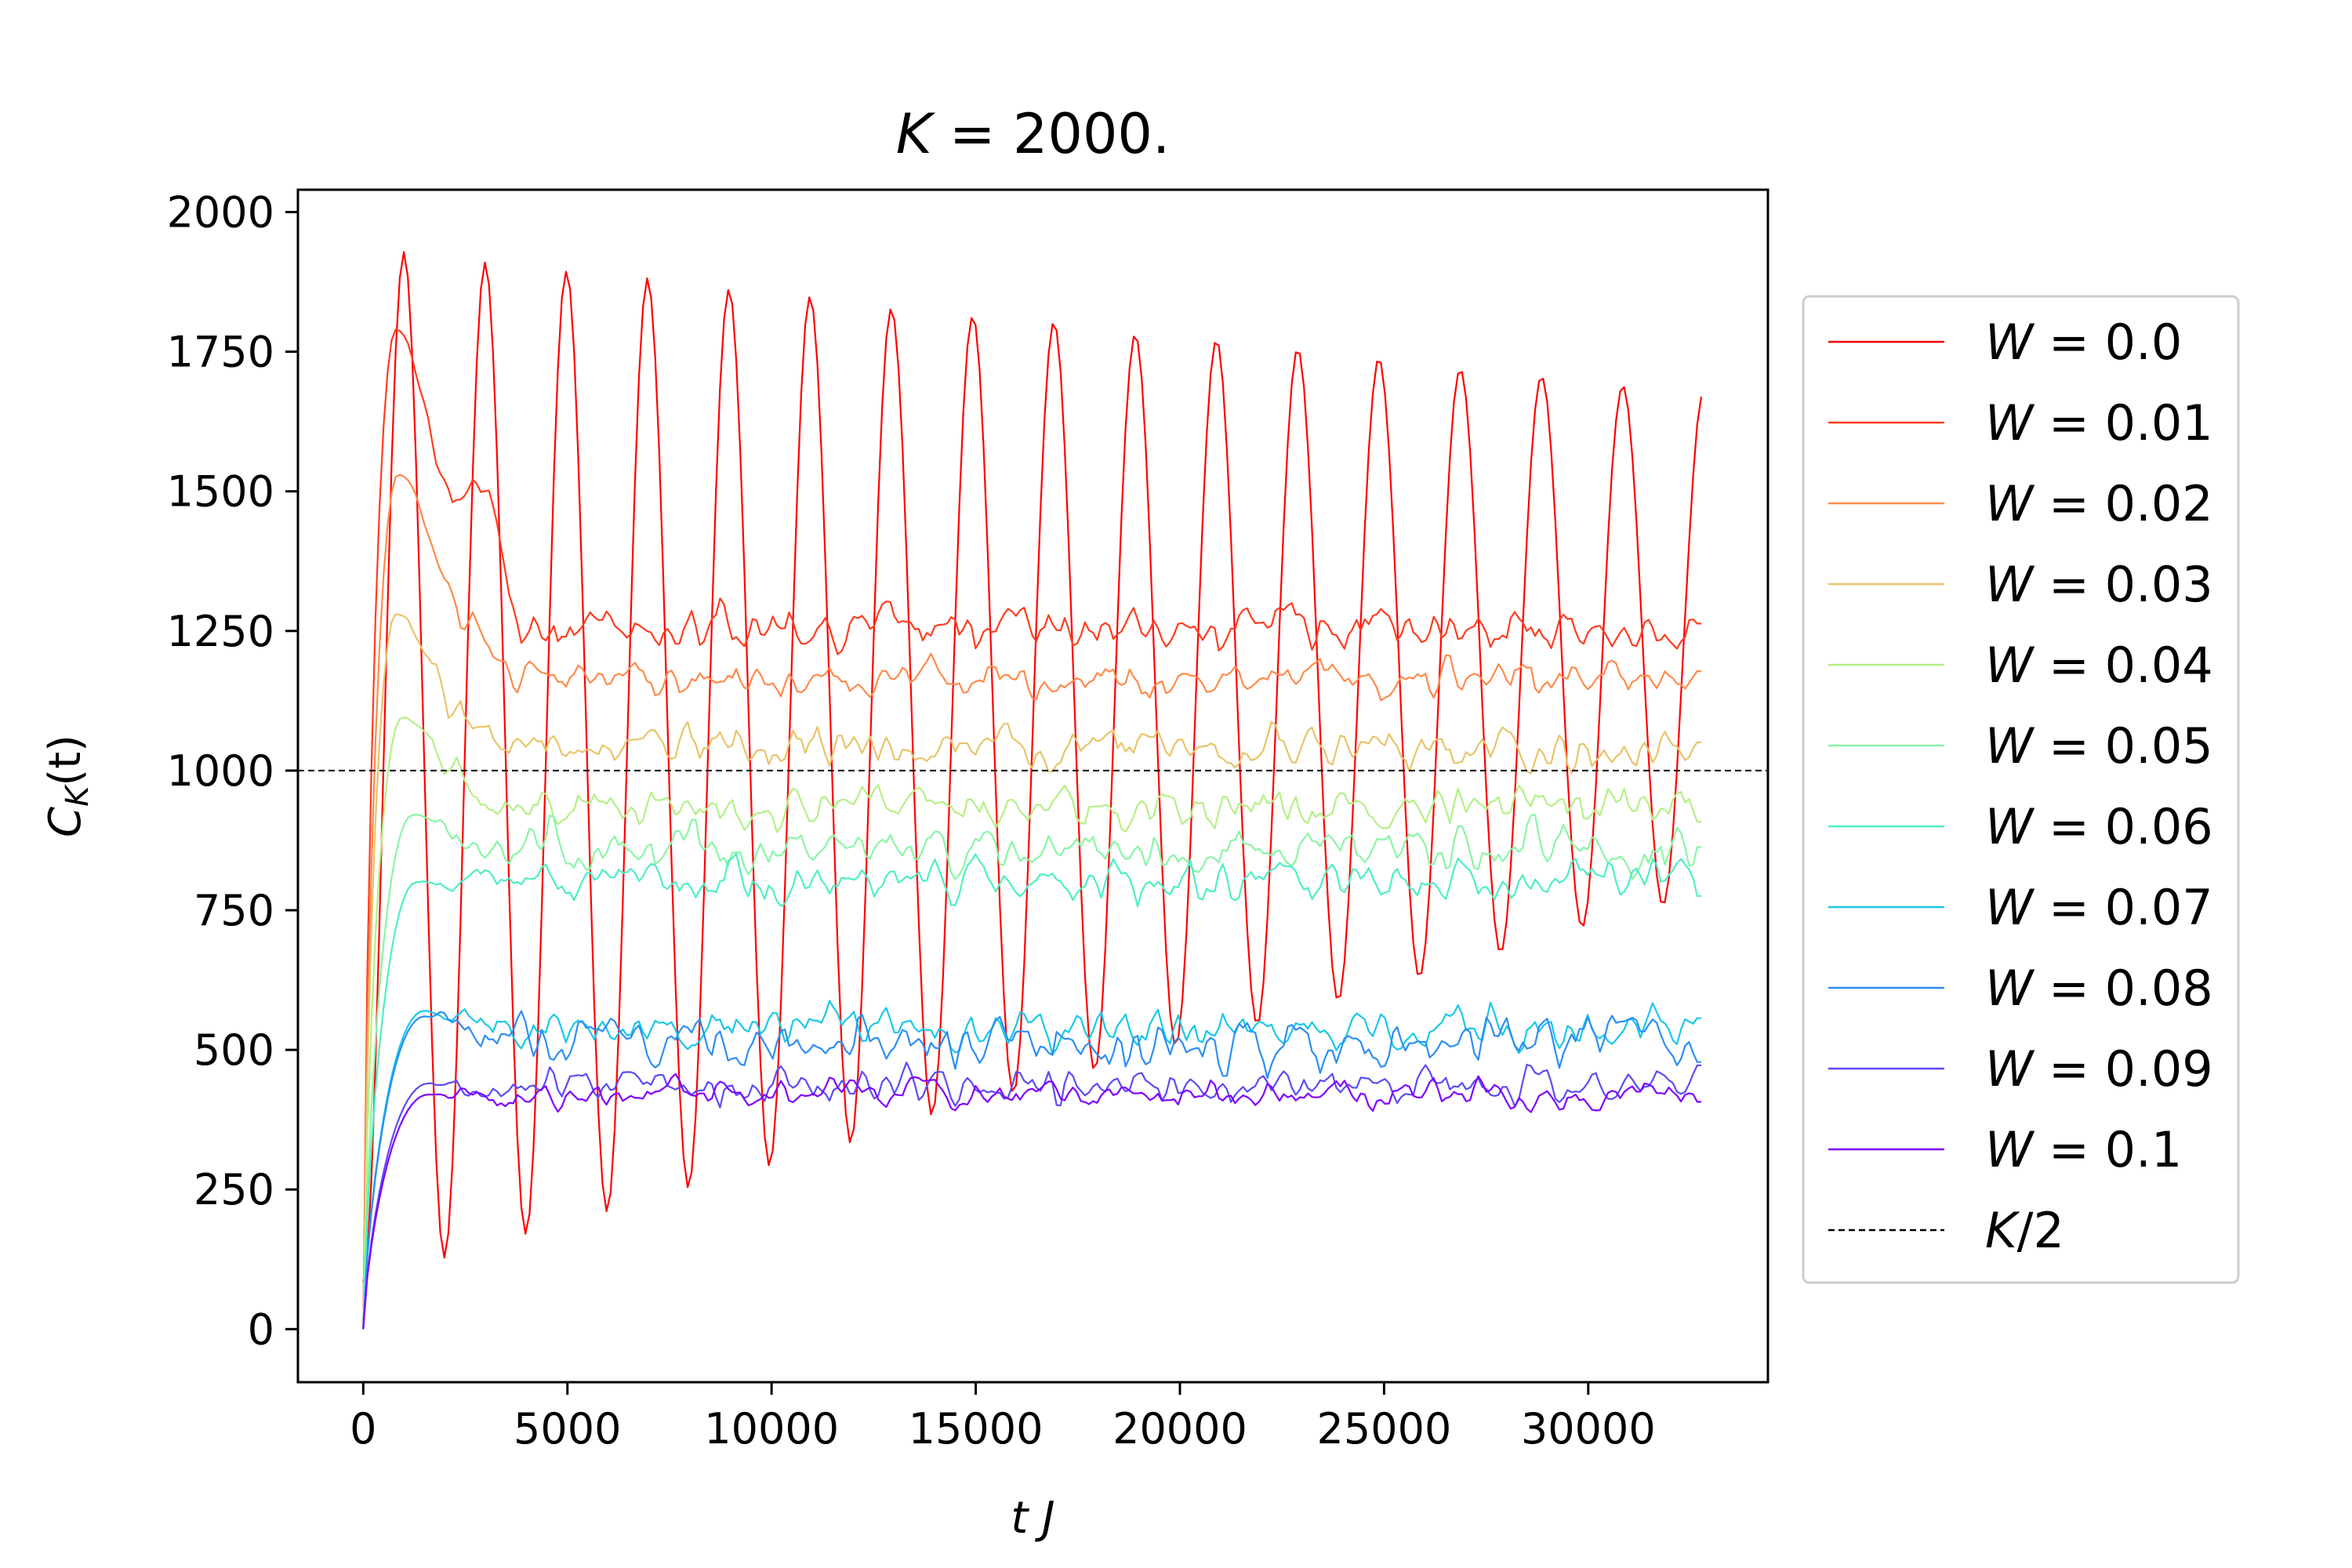 The image size is (2352, 1568). I want to click on legend-label-value: = 0.04, so click(2122, 665).